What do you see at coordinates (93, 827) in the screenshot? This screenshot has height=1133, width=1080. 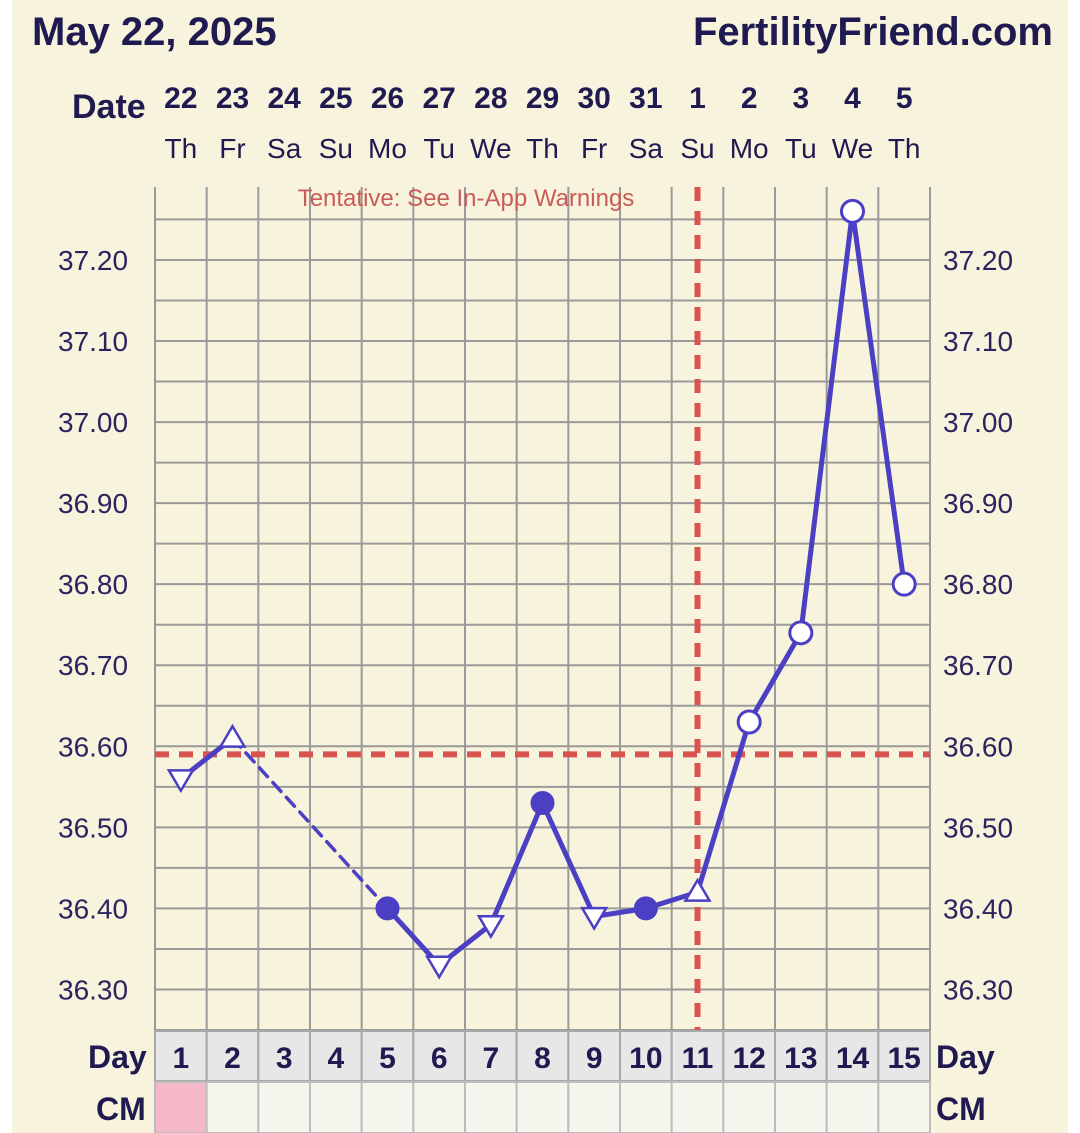 I see `y-tick-left: 36.50` at bounding box center [93, 827].